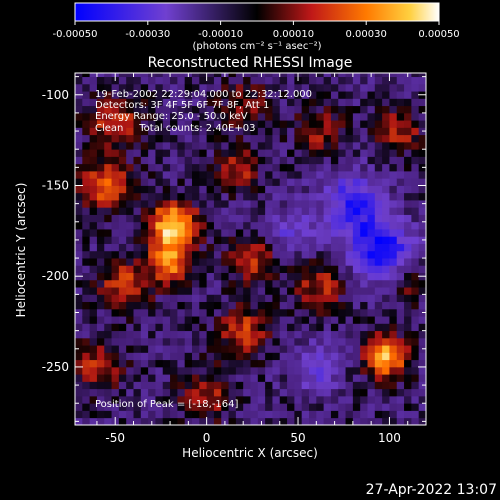 The width and height of the screenshot is (500, 500). What do you see at coordinates (21, 250) in the screenshot?
I see `y-axis-label: Heliocentric Y (arcsec)` at bounding box center [21, 250].